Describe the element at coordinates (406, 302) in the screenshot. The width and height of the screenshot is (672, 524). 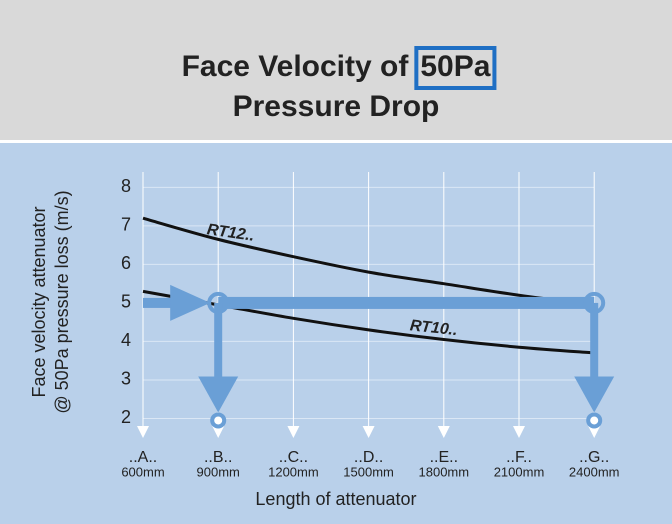
I see `readout-bar` at that location.